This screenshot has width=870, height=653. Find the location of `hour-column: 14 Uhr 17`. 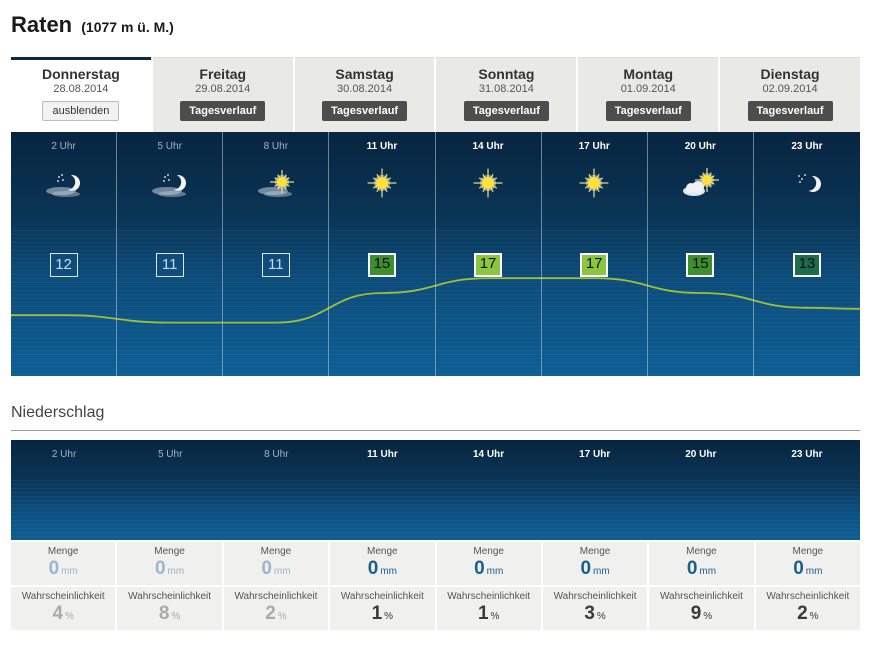

hour-column: 14 Uhr 17 is located at coordinates (489, 254).